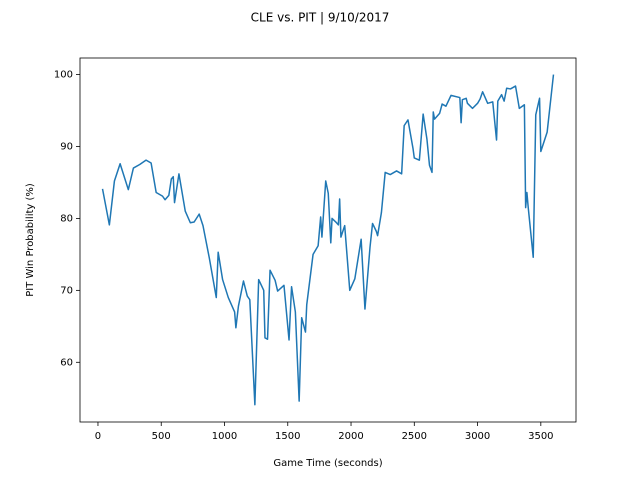 The width and height of the screenshot is (640, 484). What do you see at coordinates (63, 75) in the screenshot?
I see `y-tick-label: 100` at bounding box center [63, 75].